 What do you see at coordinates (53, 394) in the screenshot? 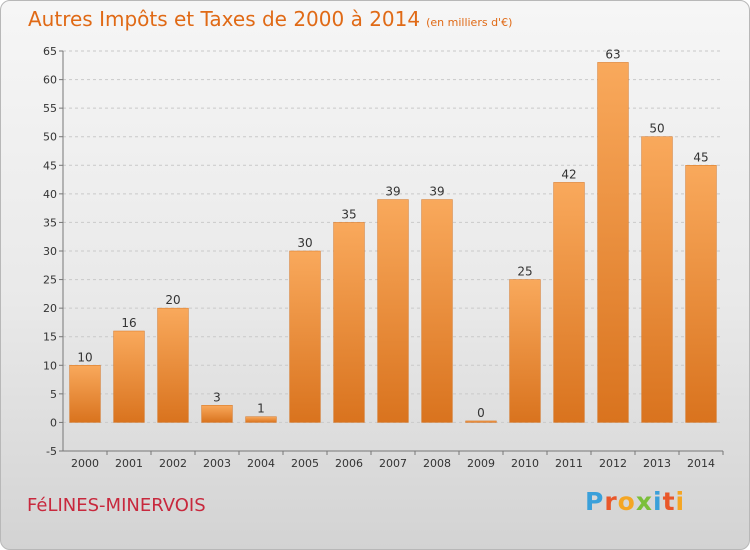
I see `y-tick-label: 5` at bounding box center [53, 394].